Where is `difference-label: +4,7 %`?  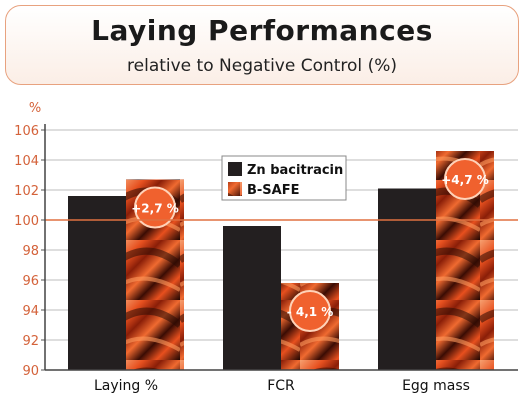
difference-label: +4,7 % is located at coordinates (465, 180).